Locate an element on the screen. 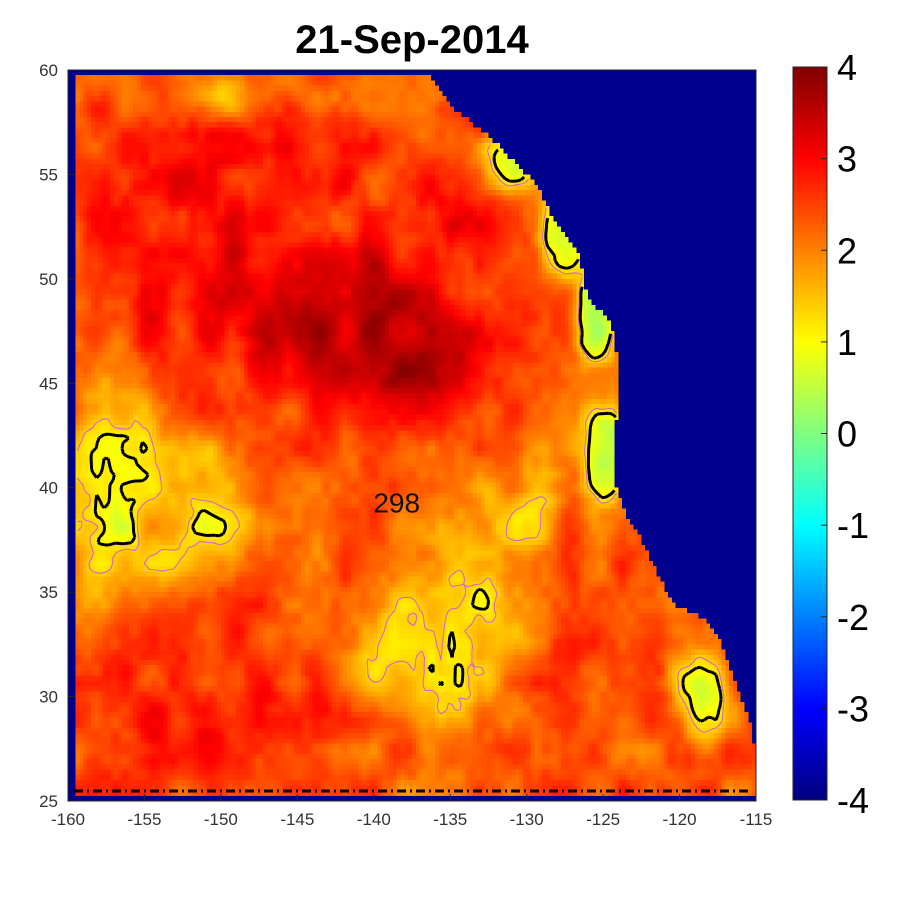  x-axis: -160 -155 -150 -145 -140 -135 -130 -125 -120 -115 is located at coordinates (411, 811).